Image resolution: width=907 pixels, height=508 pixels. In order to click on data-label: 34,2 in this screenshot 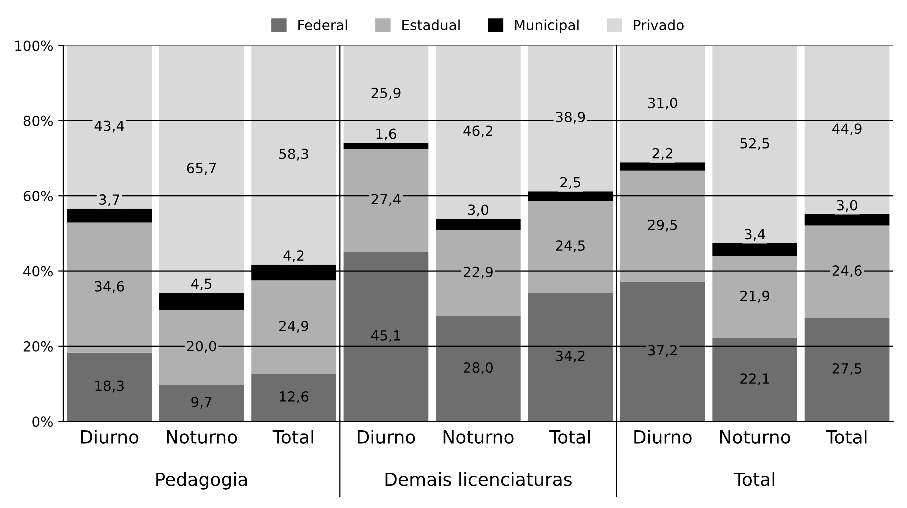, I will do `click(570, 356)`.